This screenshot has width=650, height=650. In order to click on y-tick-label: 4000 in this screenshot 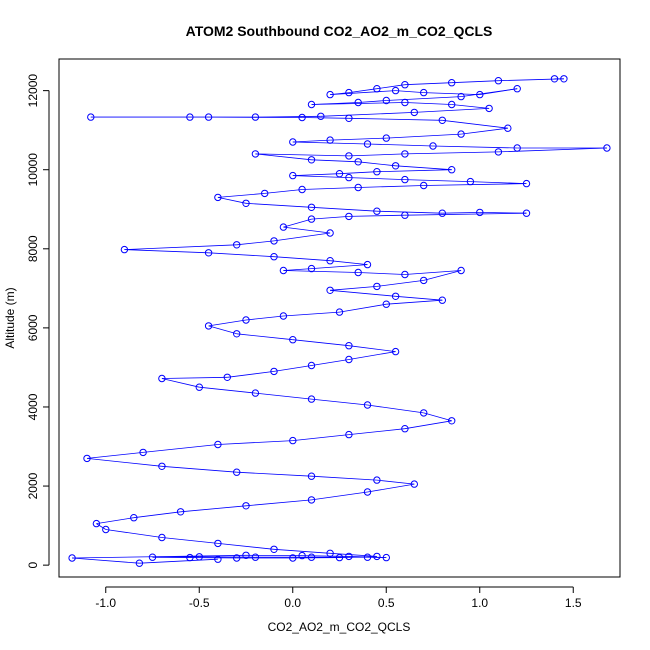, I will do `click(33, 406)`.